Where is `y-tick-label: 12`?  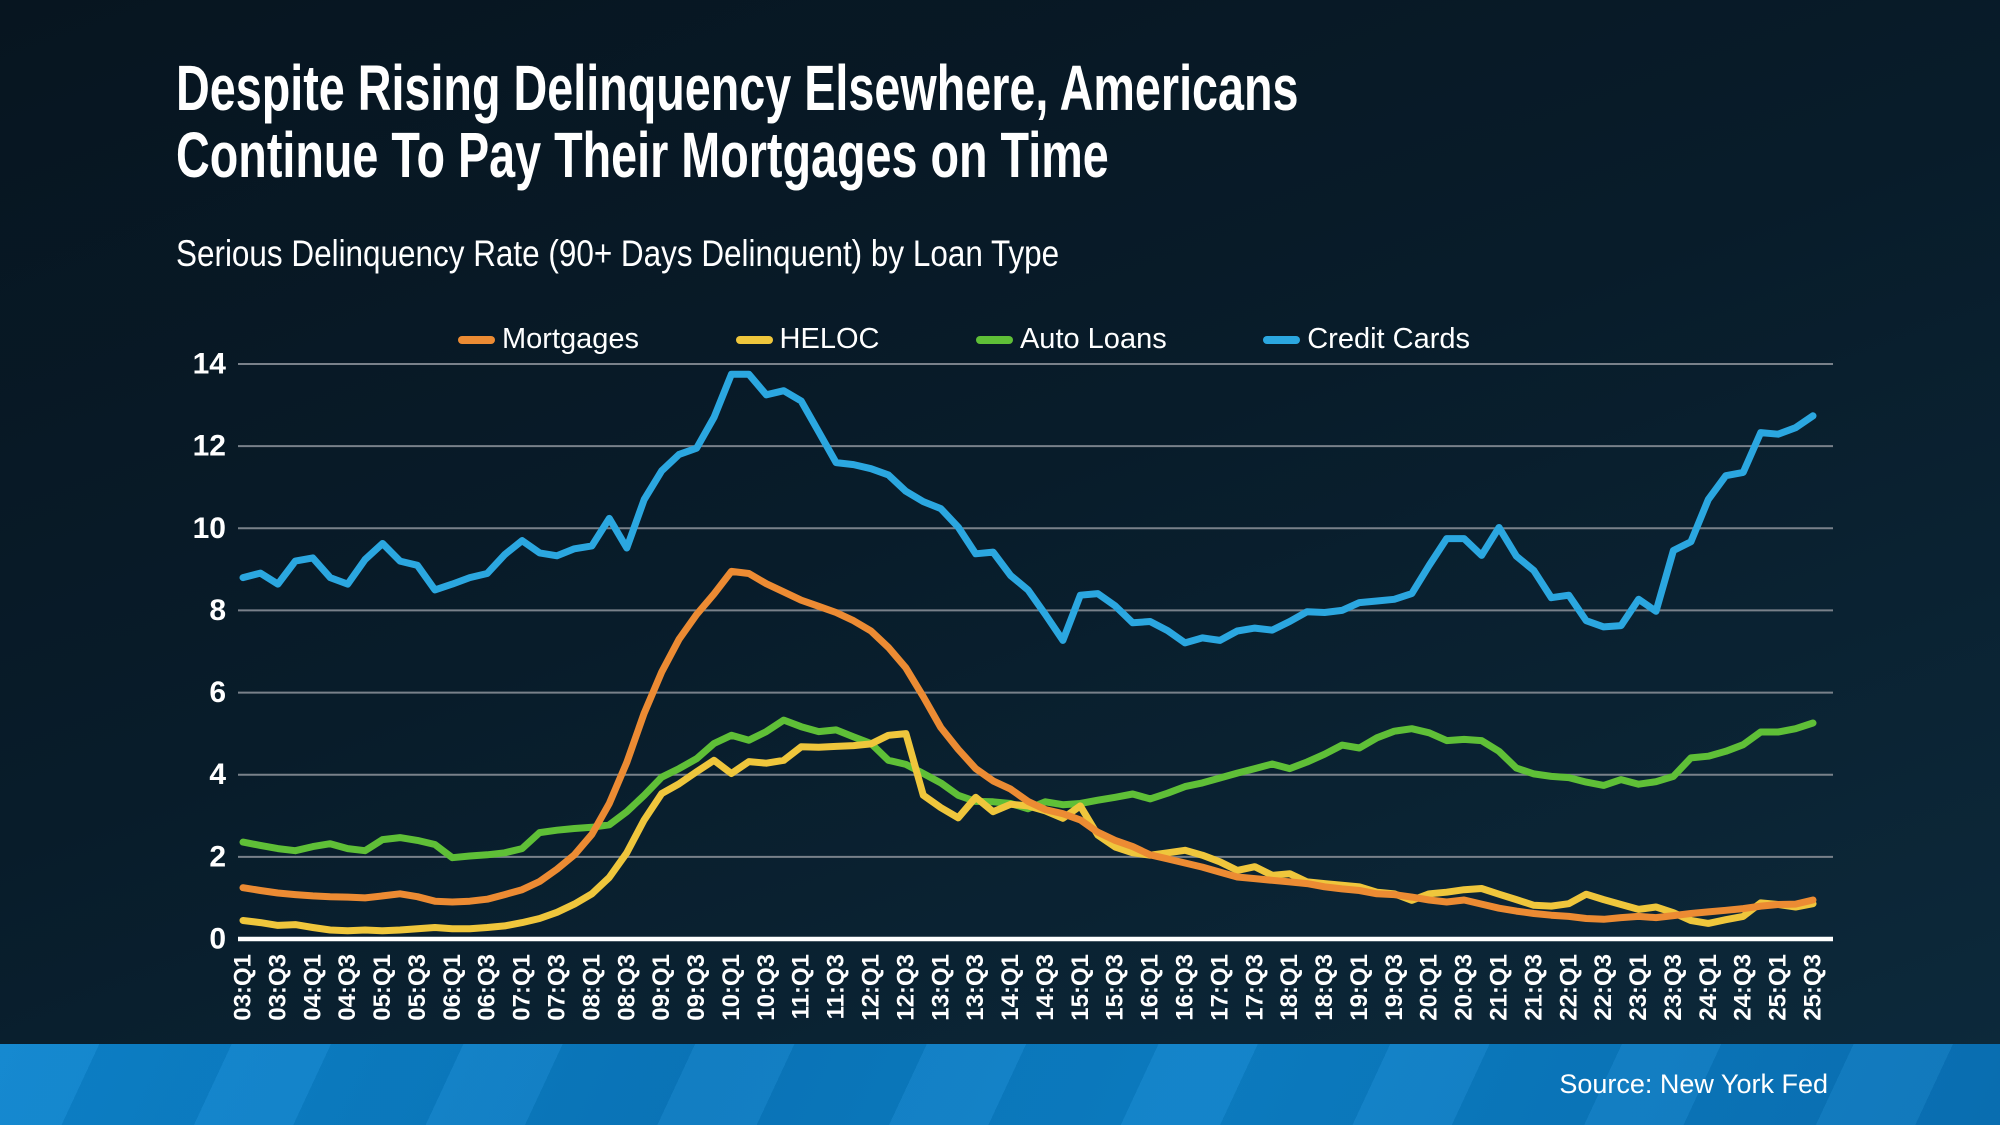
y-tick-label: 12 is located at coordinates (209, 446).